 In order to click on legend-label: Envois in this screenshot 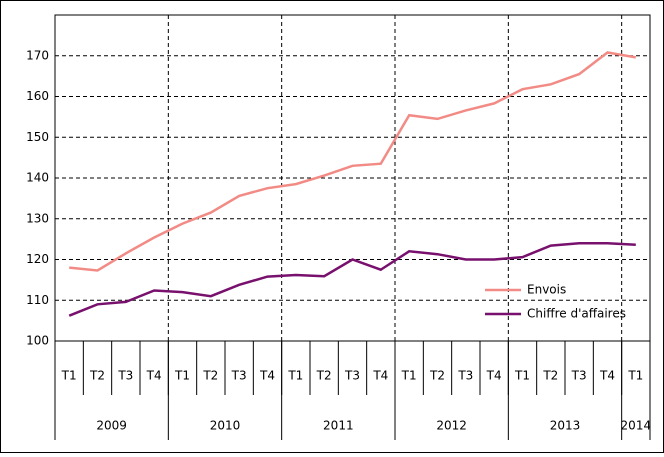, I will do `click(546, 290)`.